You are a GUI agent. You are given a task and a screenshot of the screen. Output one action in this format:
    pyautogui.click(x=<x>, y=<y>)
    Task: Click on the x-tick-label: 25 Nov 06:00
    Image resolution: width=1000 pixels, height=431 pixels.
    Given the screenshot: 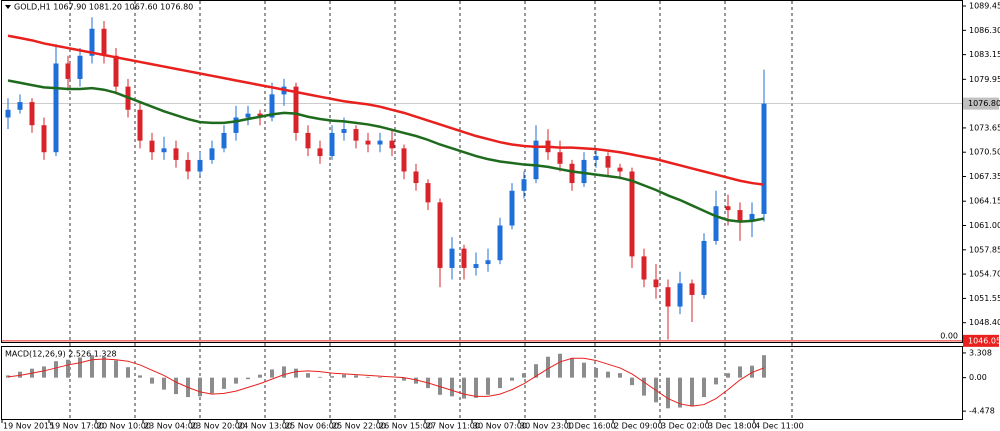 What is the action you would take?
    pyautogui.click(x=312, y=426)
    